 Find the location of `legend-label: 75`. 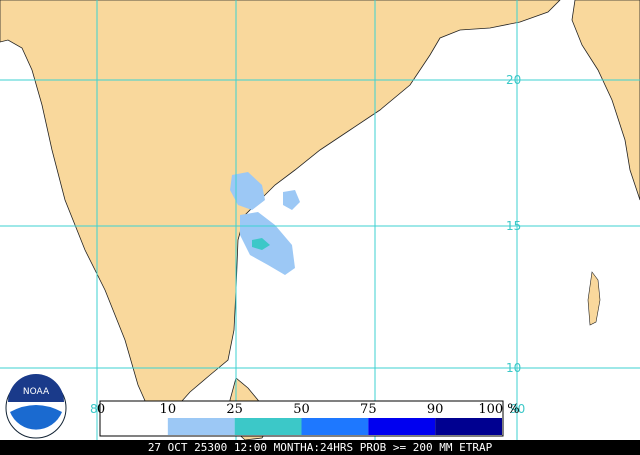

legend-label: 75 is located at coordinates (368, 409).